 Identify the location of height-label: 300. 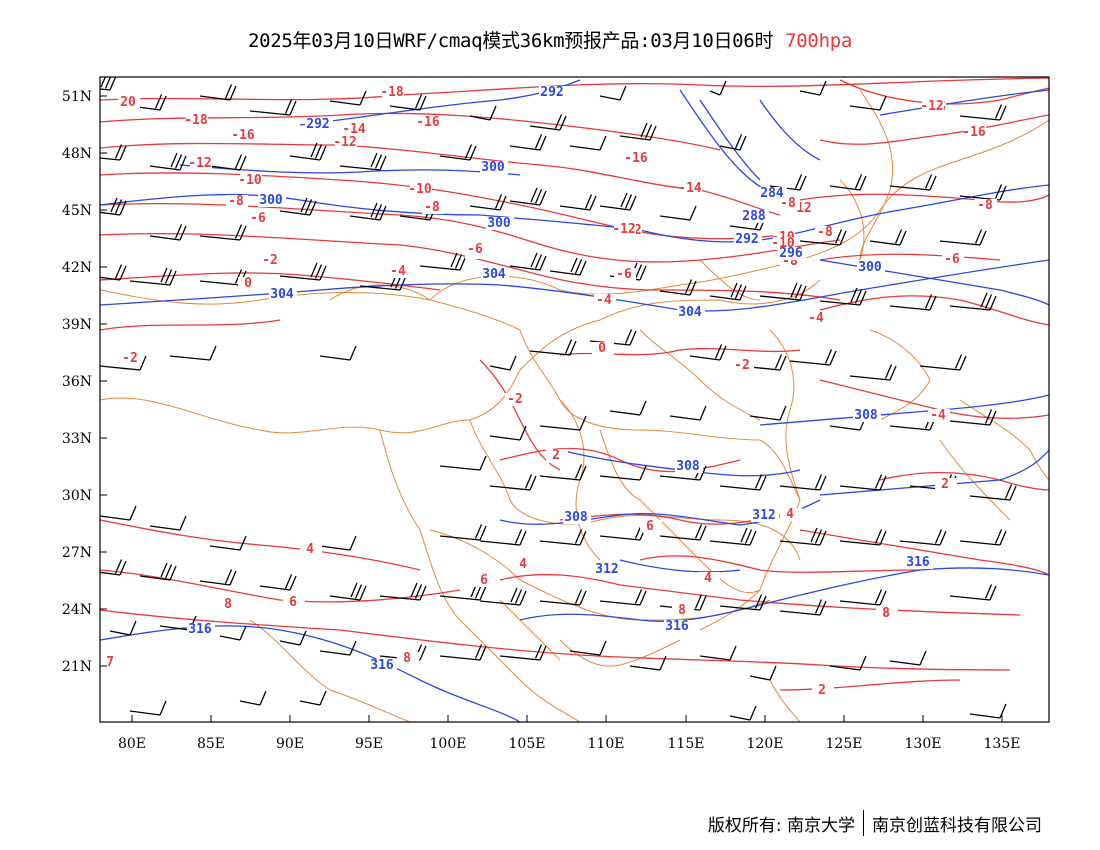
(870, 267).